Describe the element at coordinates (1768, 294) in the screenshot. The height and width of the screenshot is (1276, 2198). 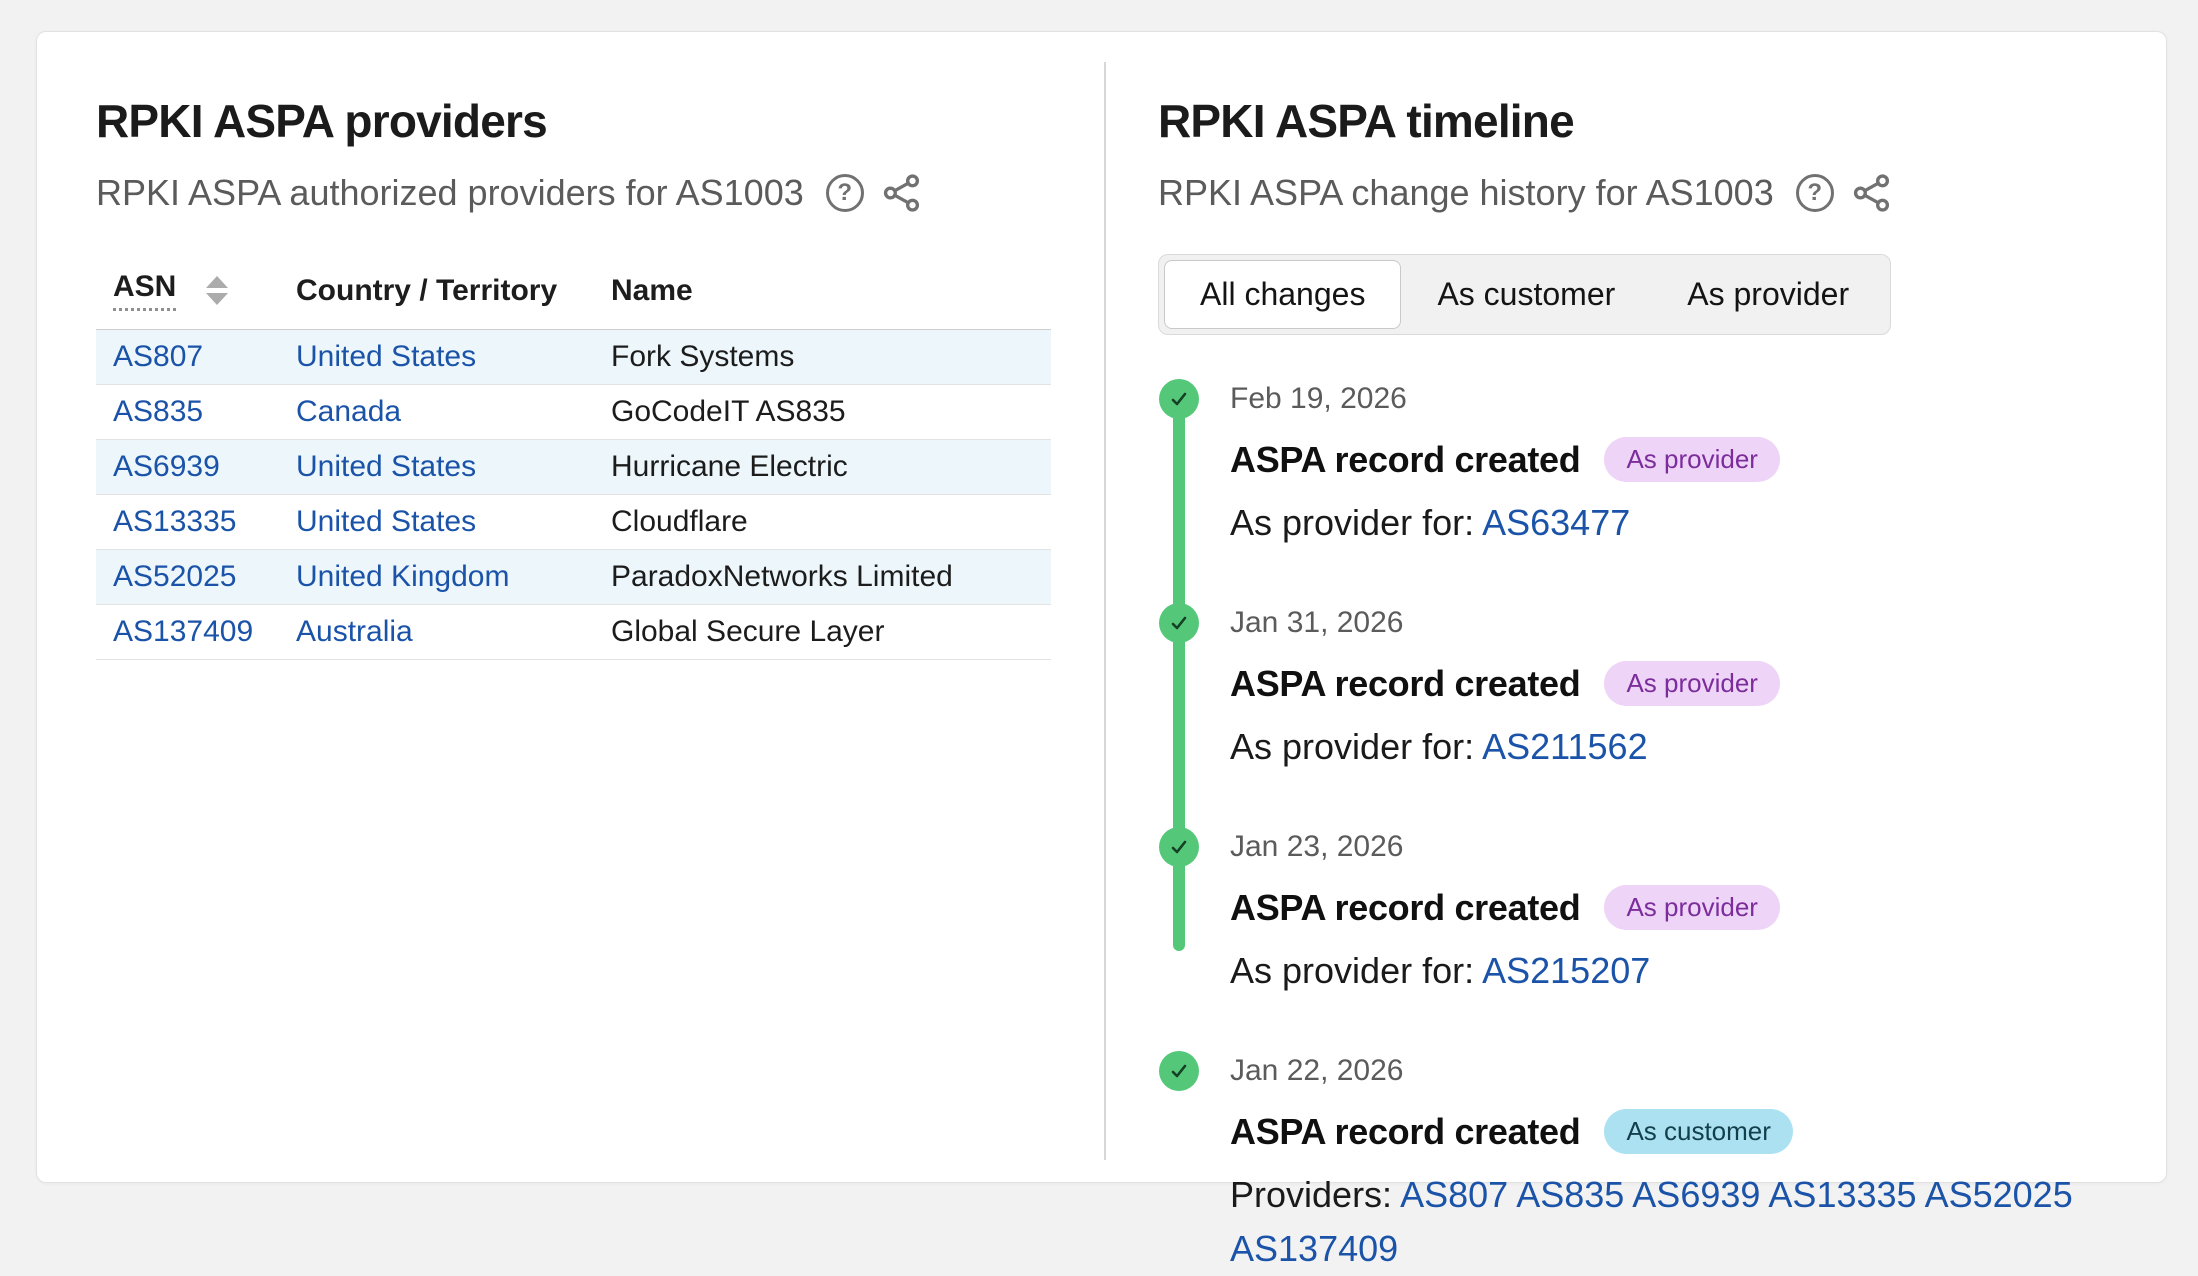
I see `tab-as-provider: As provider` at that location.